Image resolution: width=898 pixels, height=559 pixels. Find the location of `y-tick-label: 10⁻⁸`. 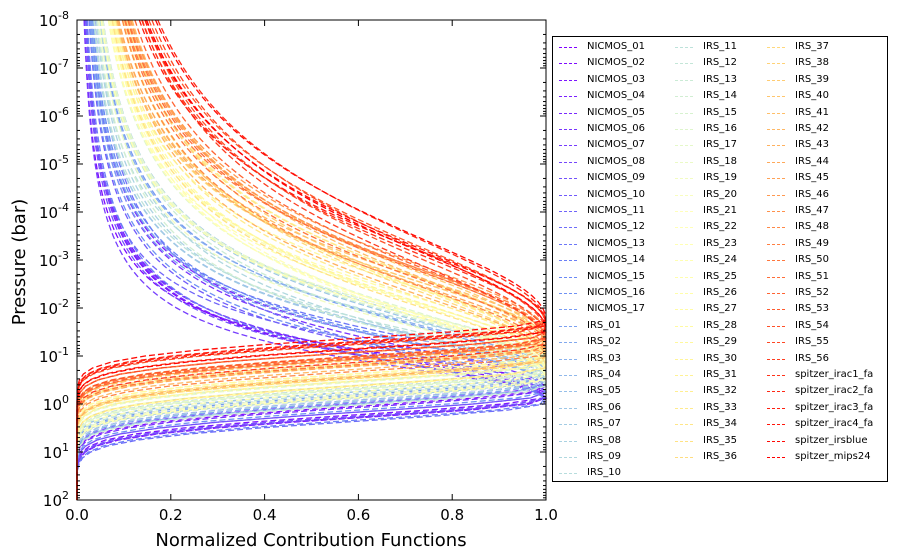

y-tick-label: 10⁻⁸ is located at coordinates (54, 19).